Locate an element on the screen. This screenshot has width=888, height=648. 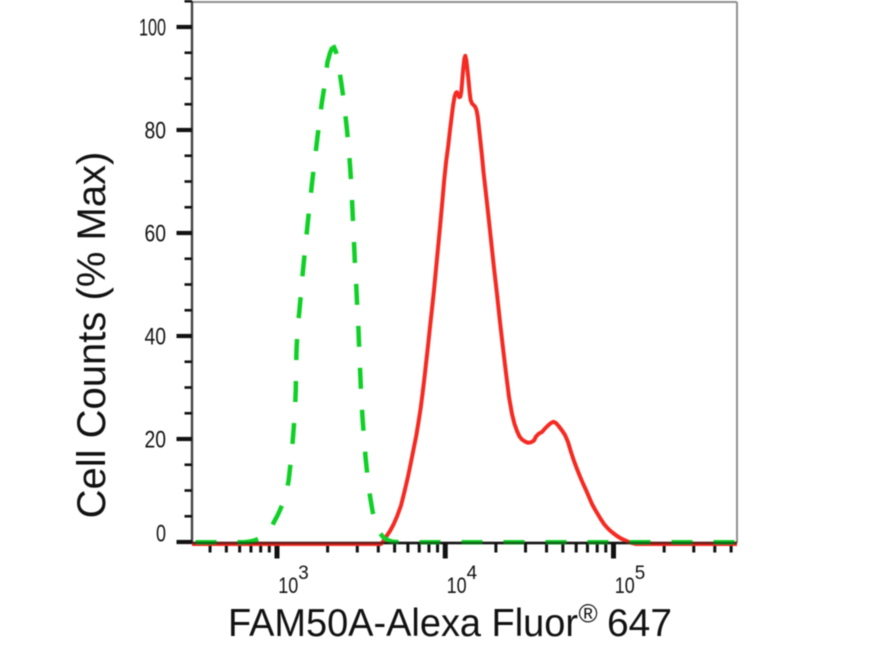
svg-text: 100 is located at coordinates (152, 28).